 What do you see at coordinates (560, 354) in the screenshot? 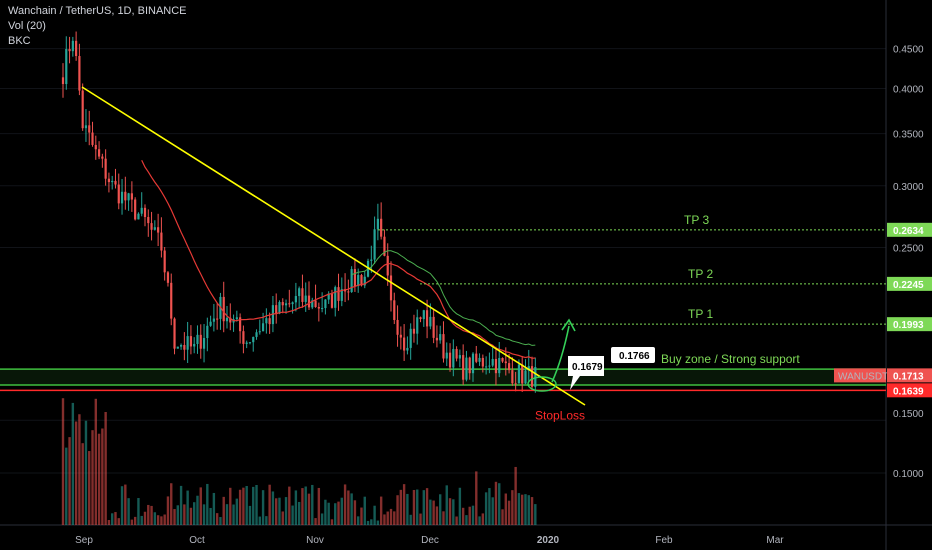
I see `target-arrow` at bounding box center [560, 354].